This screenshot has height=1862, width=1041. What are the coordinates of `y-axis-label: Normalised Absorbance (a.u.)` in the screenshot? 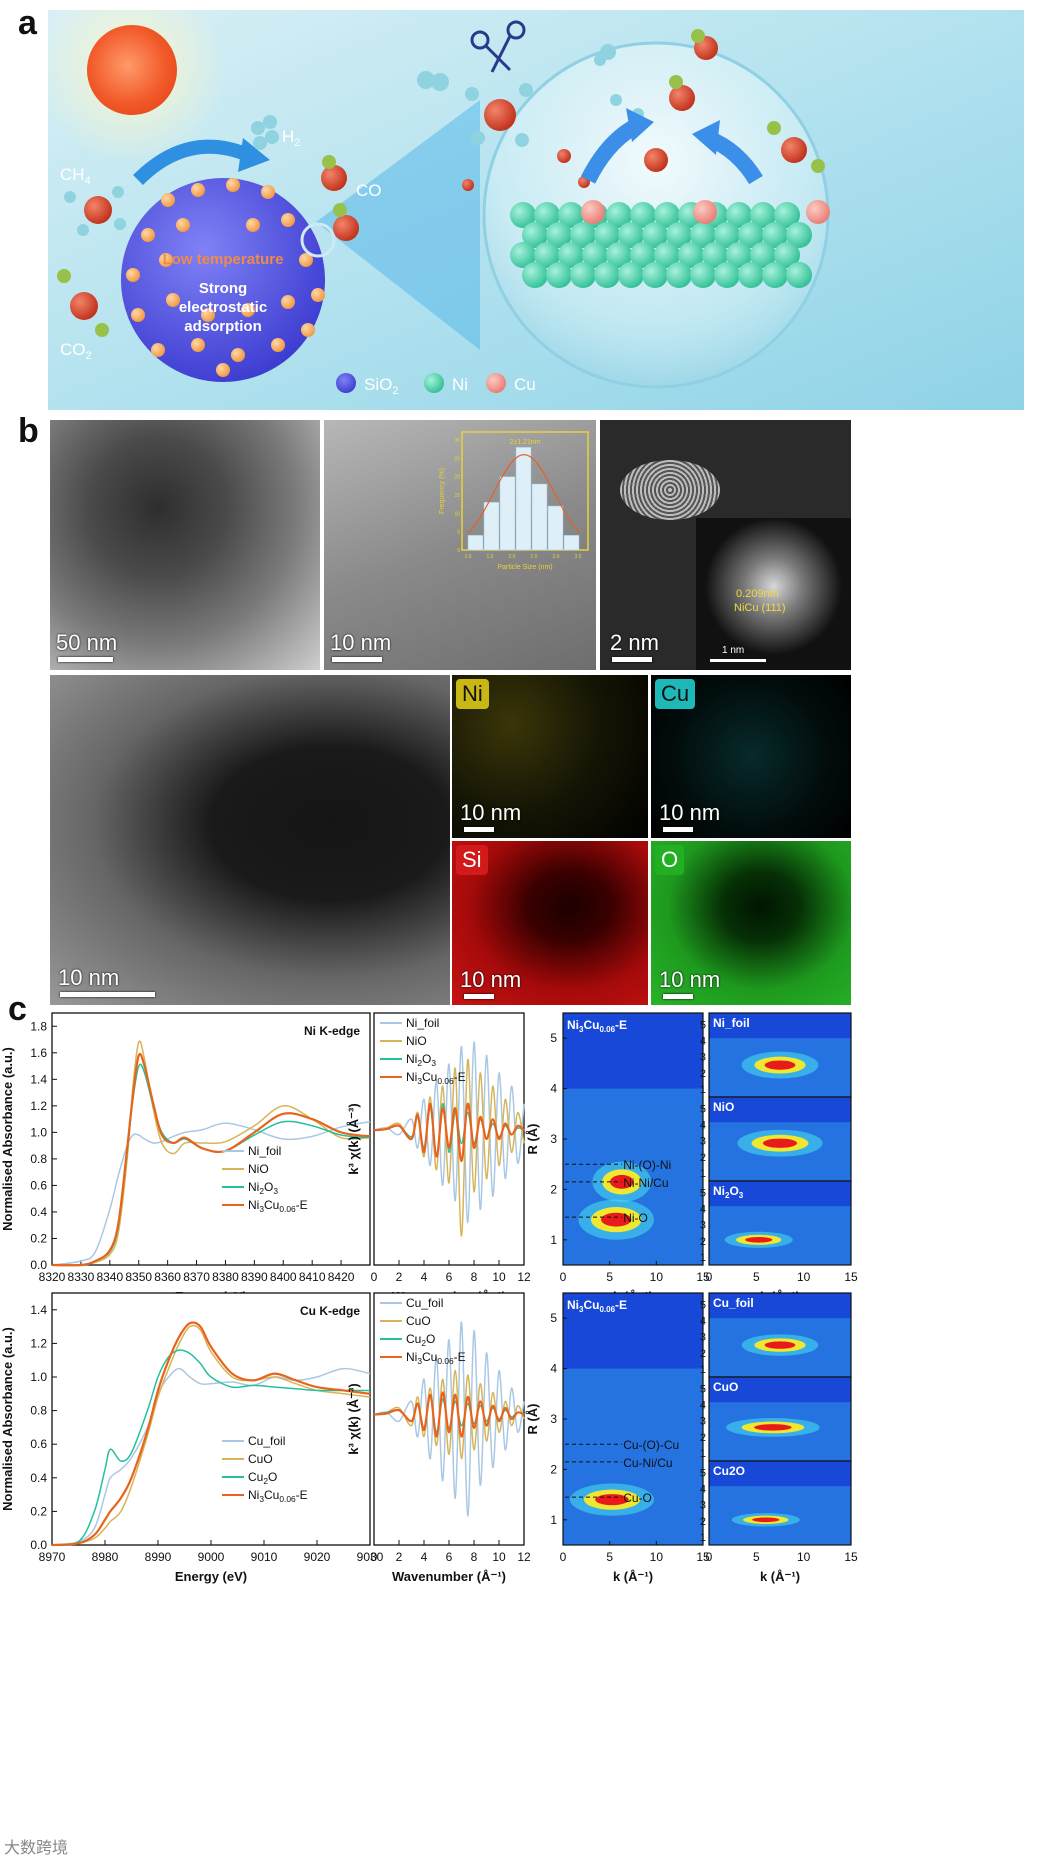 It's located at (7, 1419).